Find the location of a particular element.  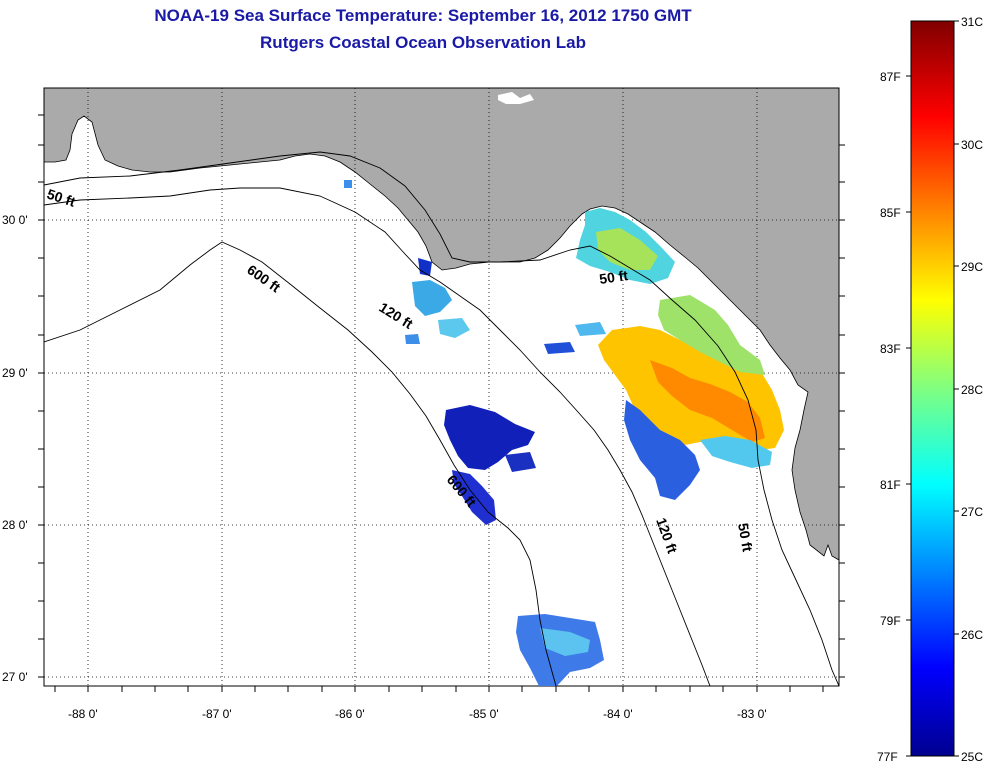

inland-lake is located at coordinates (516, 98).